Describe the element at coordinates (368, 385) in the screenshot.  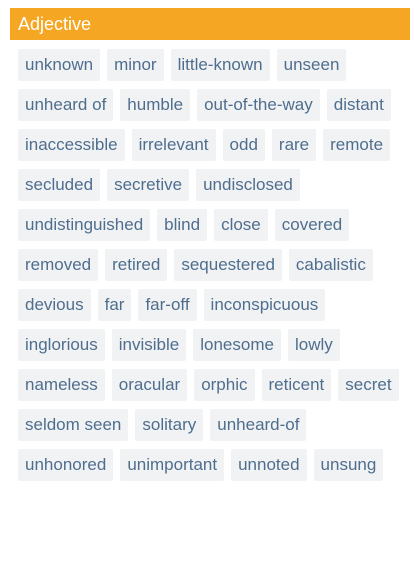
I see `word-tag: secret` at that location.